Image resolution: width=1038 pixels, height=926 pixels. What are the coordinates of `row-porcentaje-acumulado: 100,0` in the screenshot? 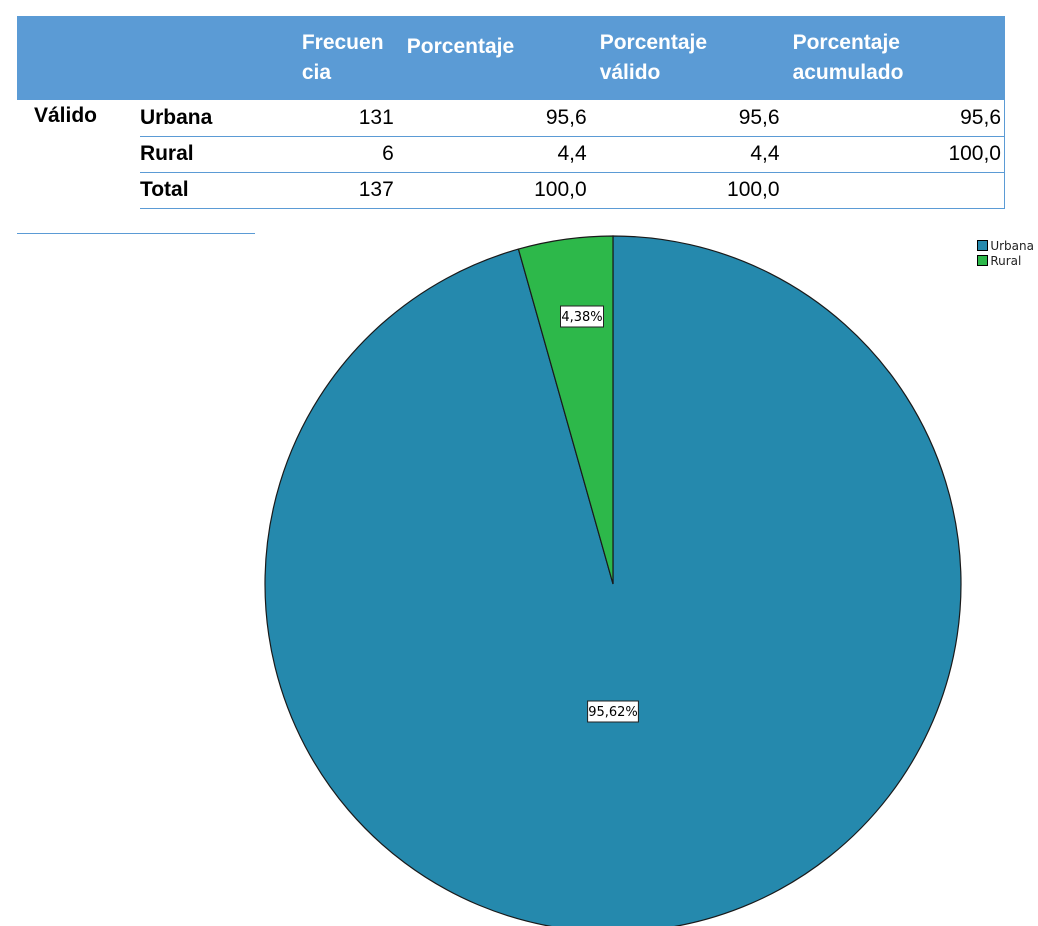 It's located at (893, 154).